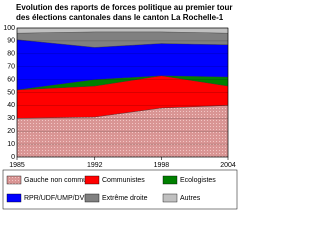 This screenshot has width=320, height=240. Describe the element at coordinates (123, 180) in the screenshot. I see `legend-label: Communistes` at that location.